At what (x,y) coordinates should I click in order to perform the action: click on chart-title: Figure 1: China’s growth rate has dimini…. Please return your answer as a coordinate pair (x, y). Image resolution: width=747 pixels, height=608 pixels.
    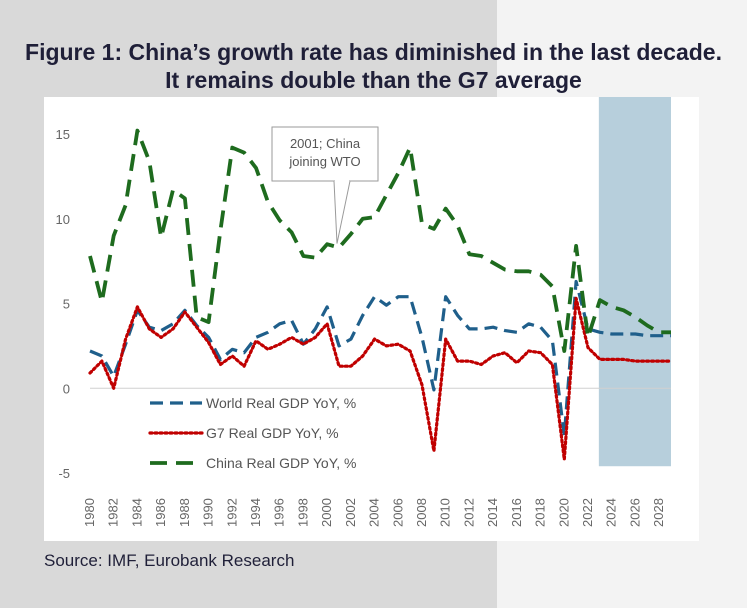
    Looking at the image, I should click on (373, 66).